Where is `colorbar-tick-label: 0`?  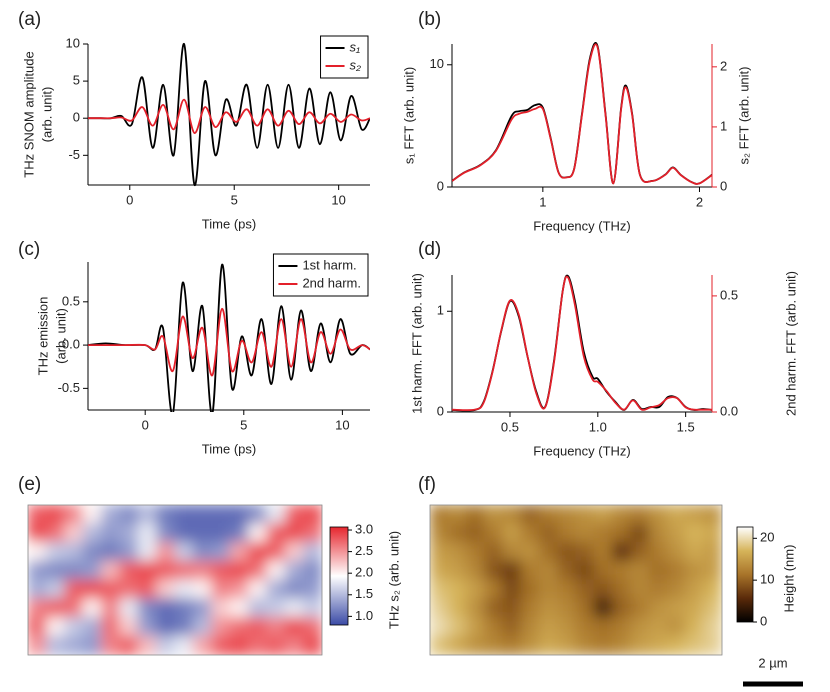 colorbar-tick-label: 0 is located at coordinates (763, 620).